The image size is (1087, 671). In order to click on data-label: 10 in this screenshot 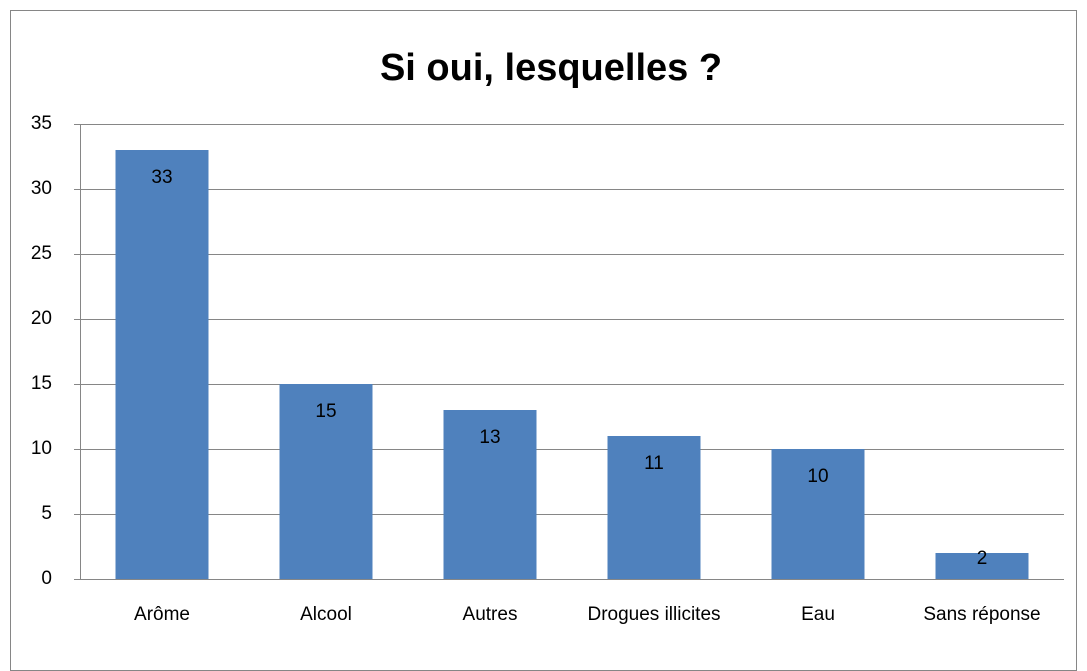, I will do `click(817, 476)`.